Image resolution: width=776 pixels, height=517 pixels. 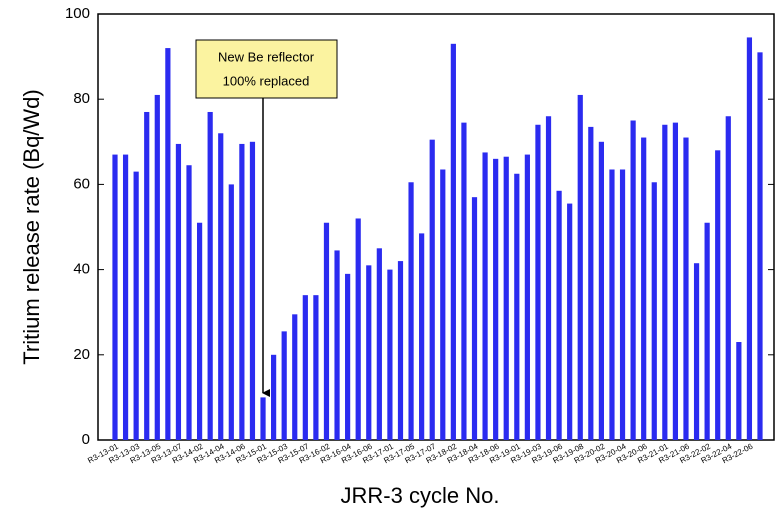 What do you see at coordinates (81, 183) in the screenshot?
I see `y-tick-label: 60` at bounding box center [81, 183].